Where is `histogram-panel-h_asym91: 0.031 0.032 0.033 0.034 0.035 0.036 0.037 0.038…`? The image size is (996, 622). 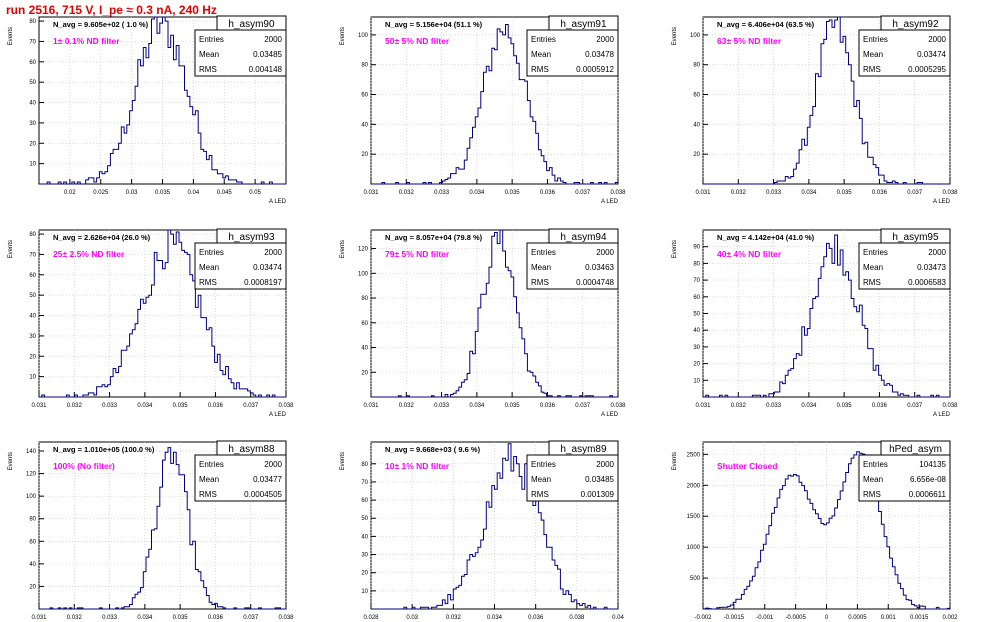 histogram-panel-h_asym91: 0.031 0.032 0.033 0.034 0.035 0.036 0.037 0.038… is located at coordinates (483, 110).